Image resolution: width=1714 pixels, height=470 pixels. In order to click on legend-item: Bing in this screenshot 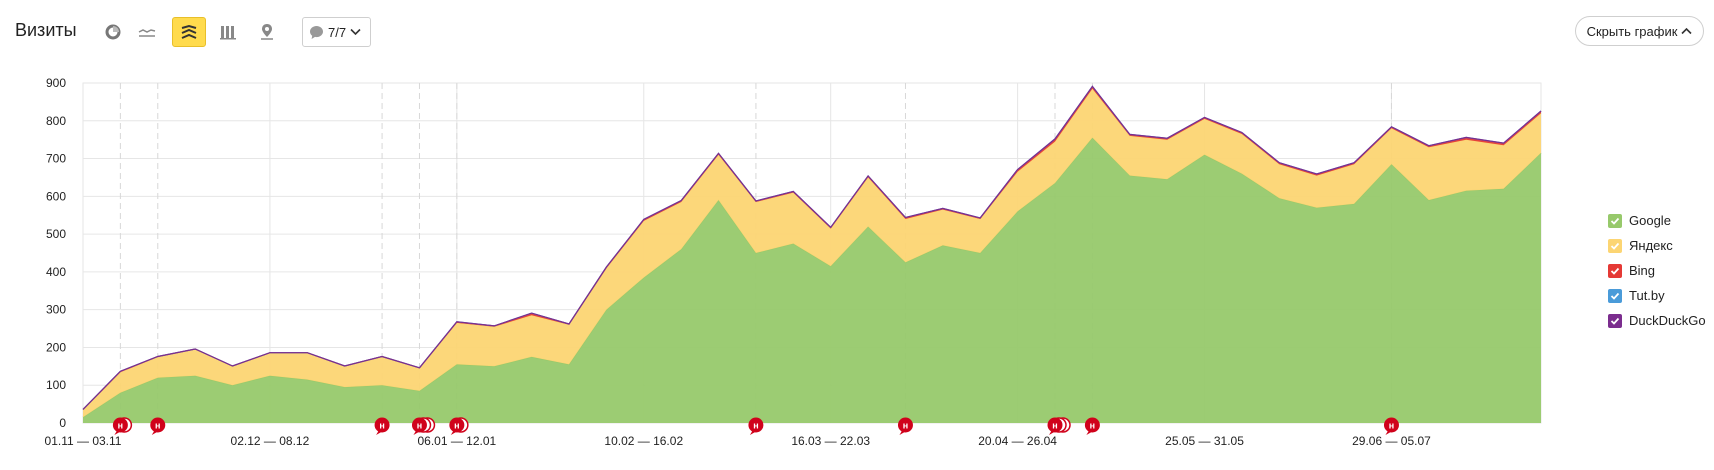, I will do `click(1657, 270)`.